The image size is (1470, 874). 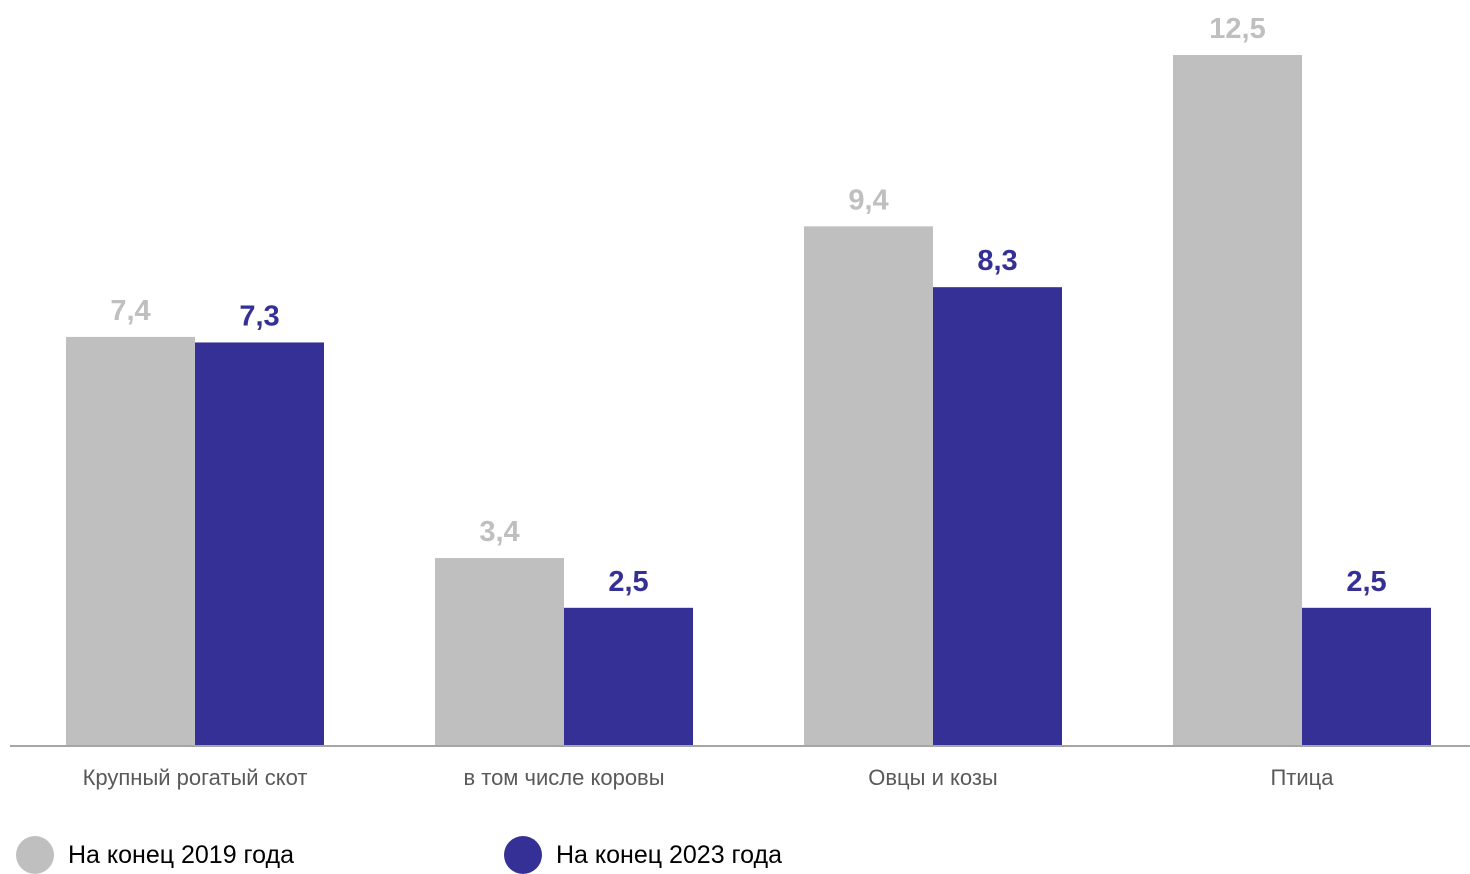 I want to click on legend-swatch-2019, so click(x=35, y=855).